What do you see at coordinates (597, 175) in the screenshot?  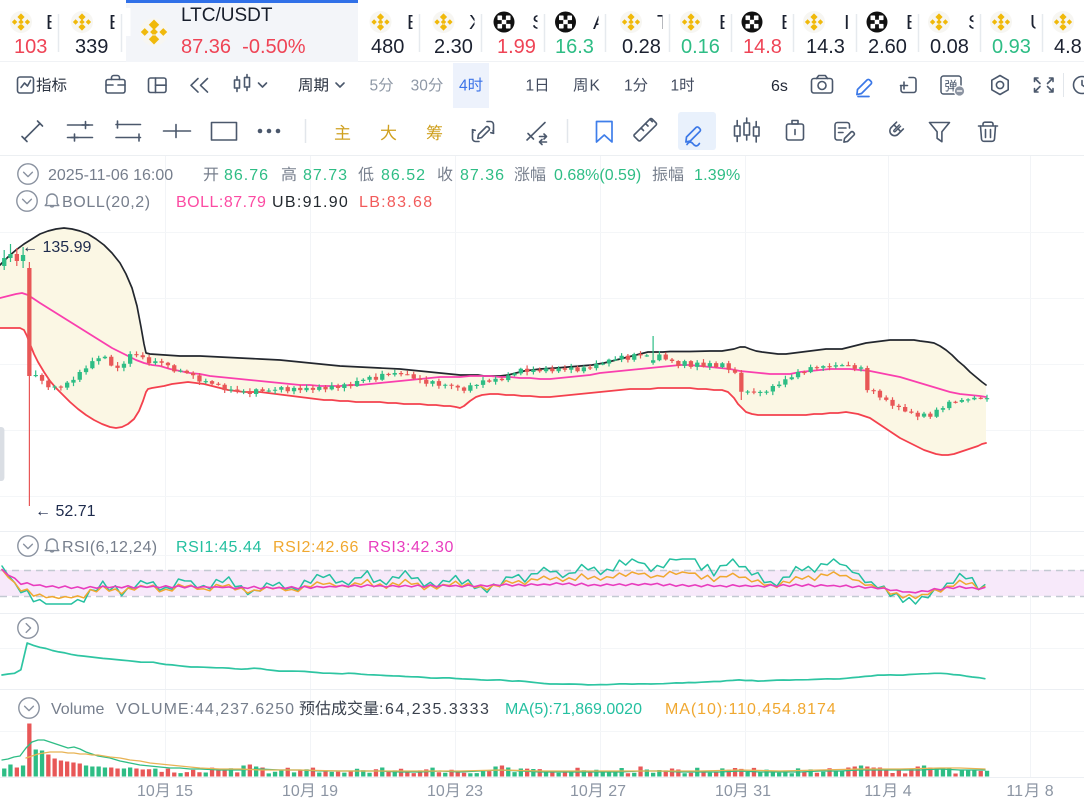 I see `svg-text: 0.68%(0.59)` at bounding box center [597, 175].